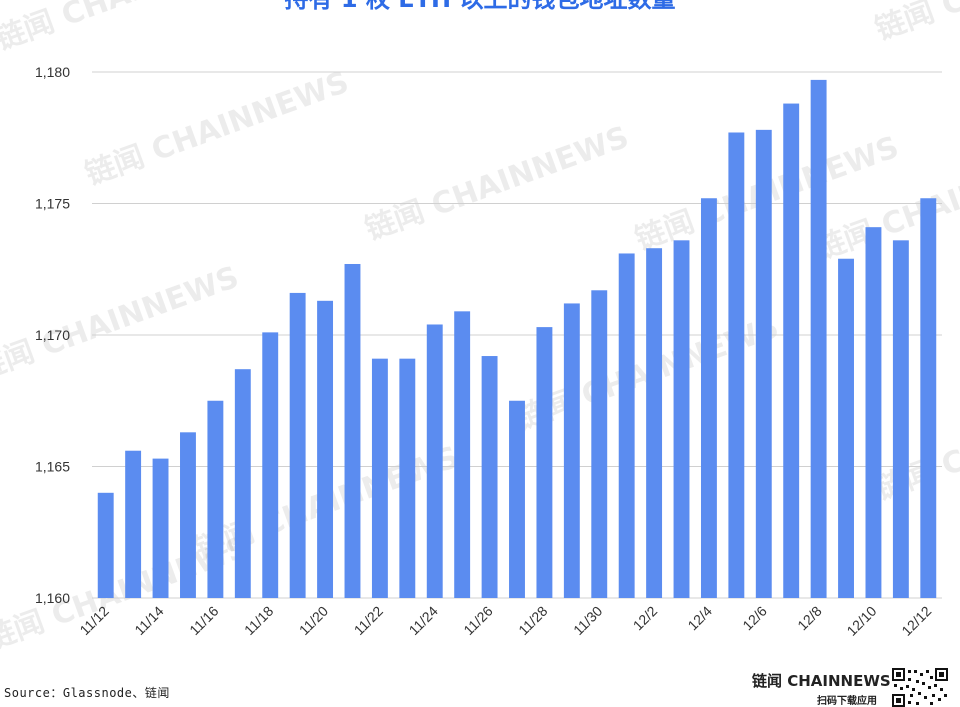 The width and height of the screenshot is (960, 707). I want to click on y-tick-label: 1,170, so click(52, 335).